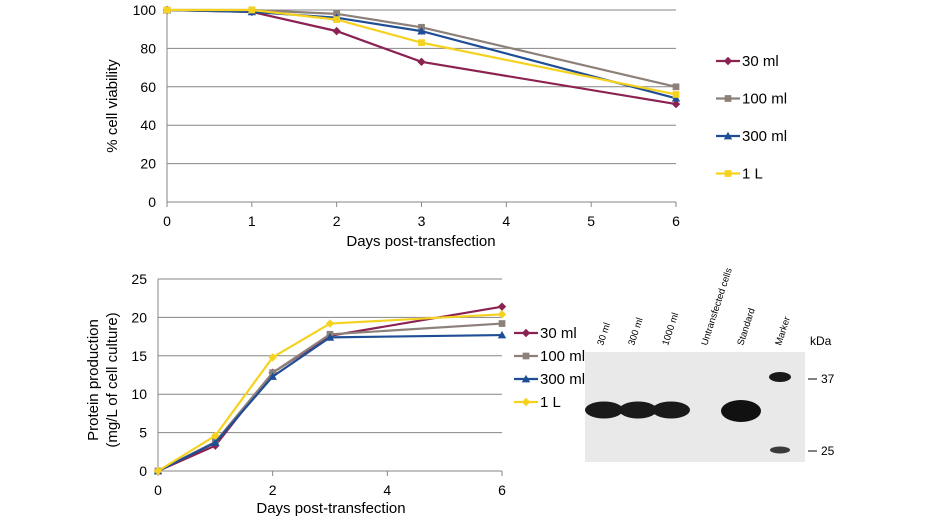 The height and width of the screenshot is (525, 936). Describe the element at coordinates (526, 378) in the screenshot. I see `production-legend-marker-300-ml` at that location.